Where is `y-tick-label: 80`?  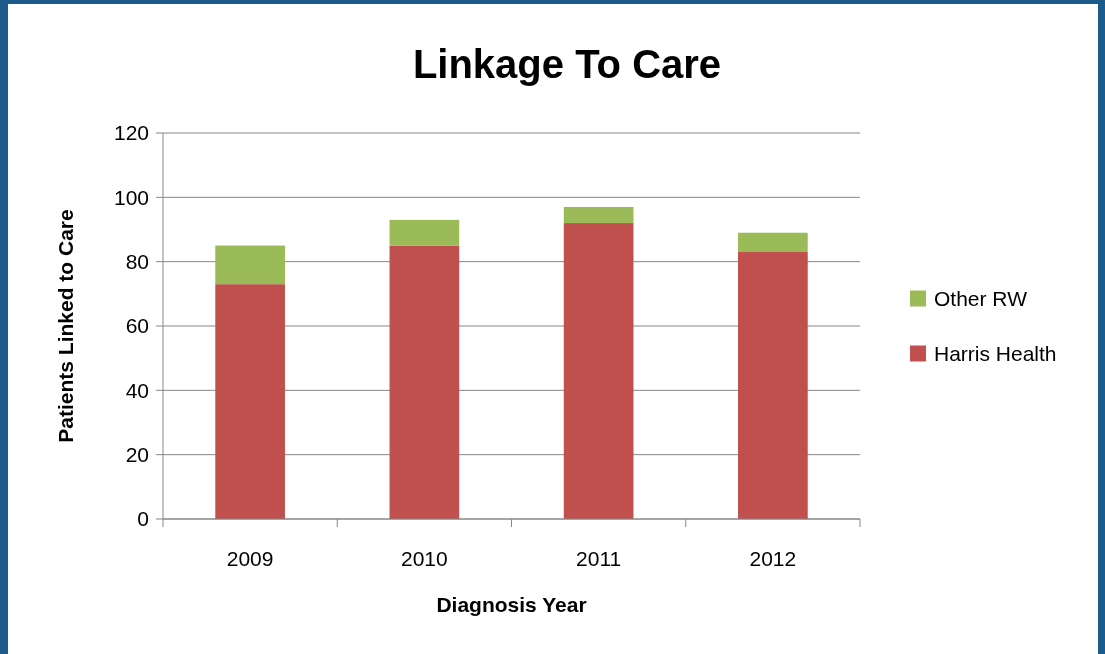
y-tick-label: 80 is located at coordinates (137, 262).